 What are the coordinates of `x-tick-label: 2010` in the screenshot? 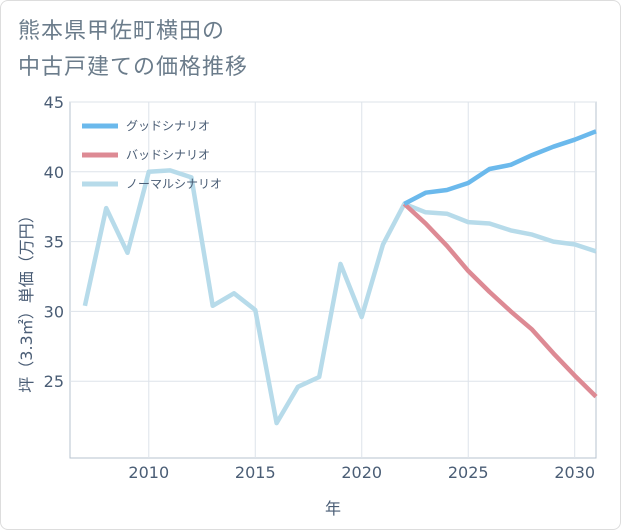 It's located at (148, 472).